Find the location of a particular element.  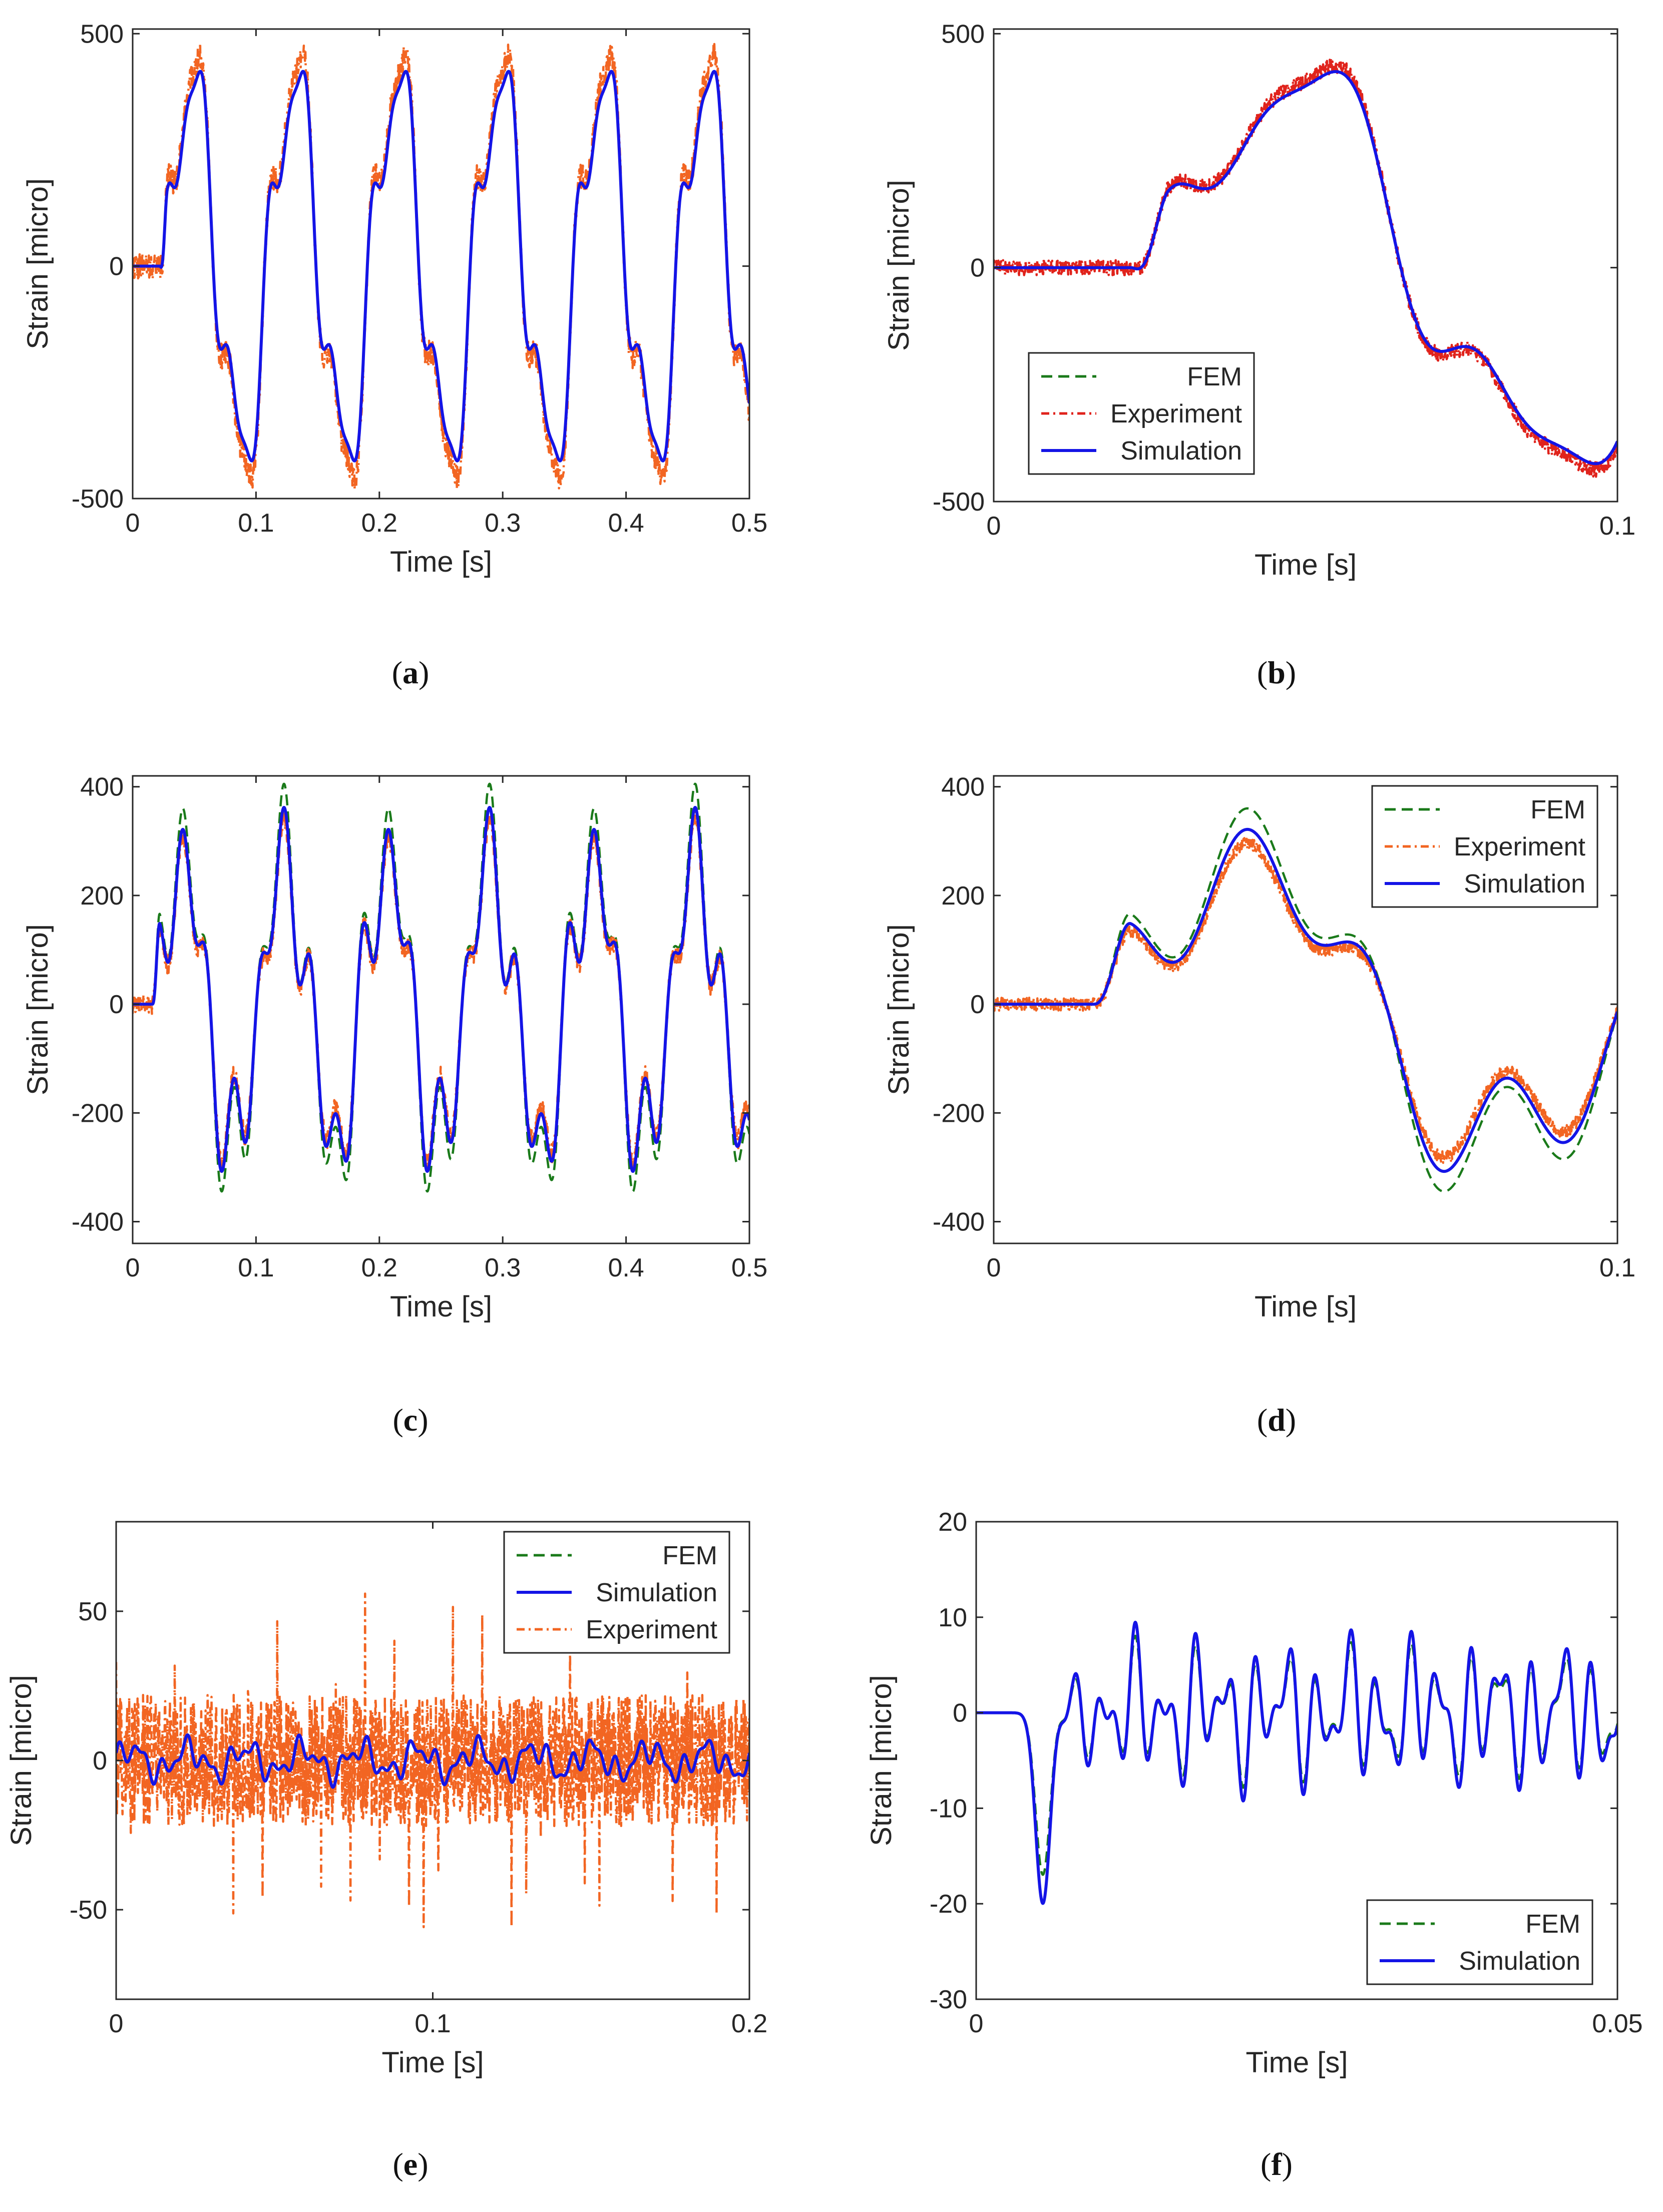

y-tick-label: -50 is located at coordinates (88, 1910).